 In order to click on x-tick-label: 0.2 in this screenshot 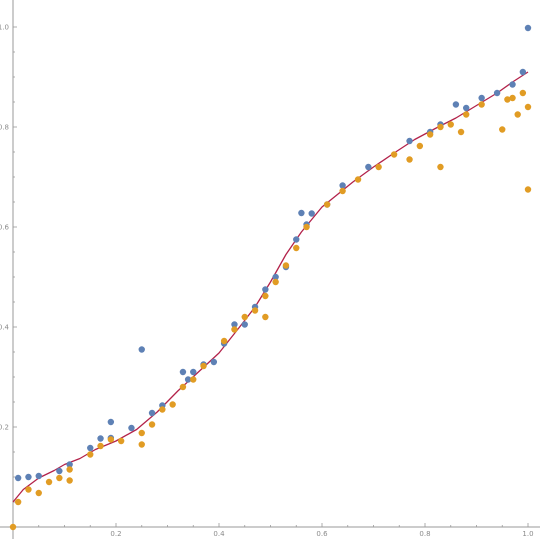, I will do `click(115, 534)`.